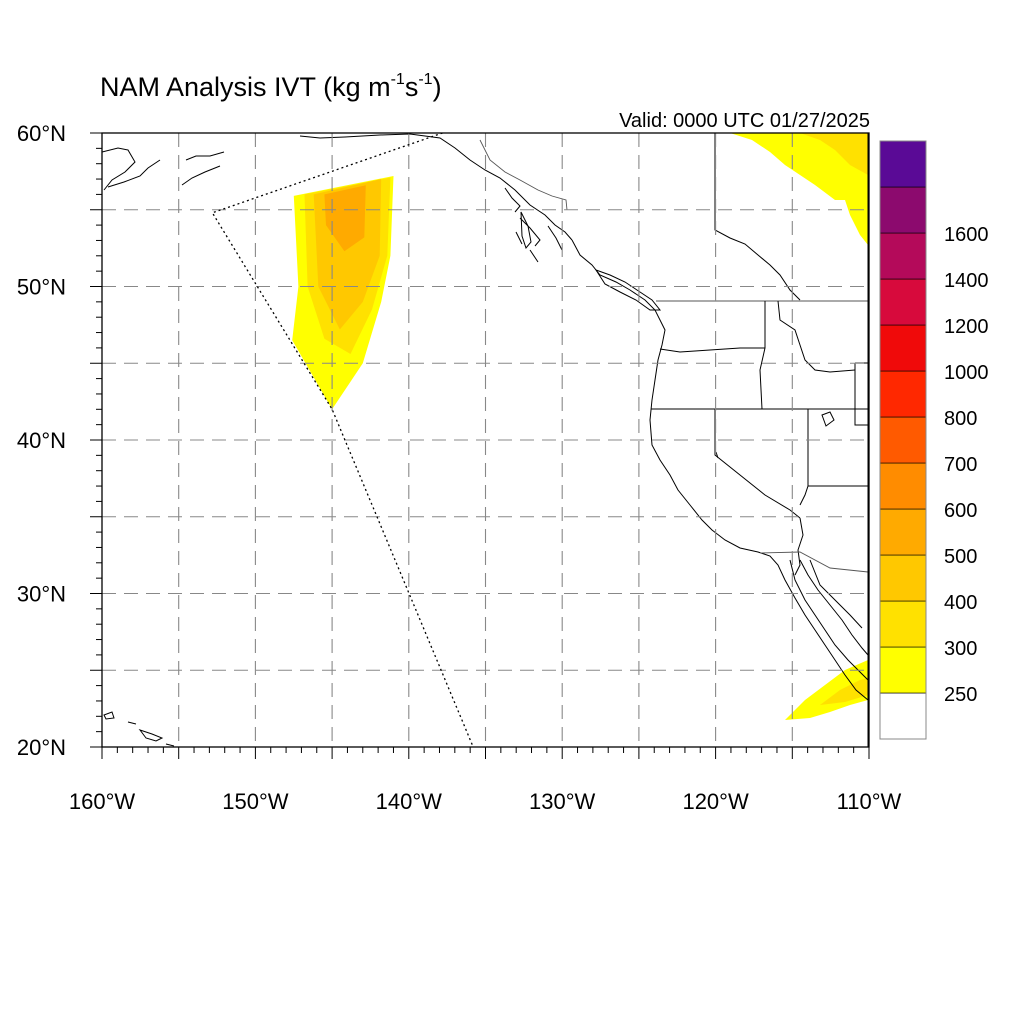  I want to click on ivt-ne-corner-field, so click(799, 189).